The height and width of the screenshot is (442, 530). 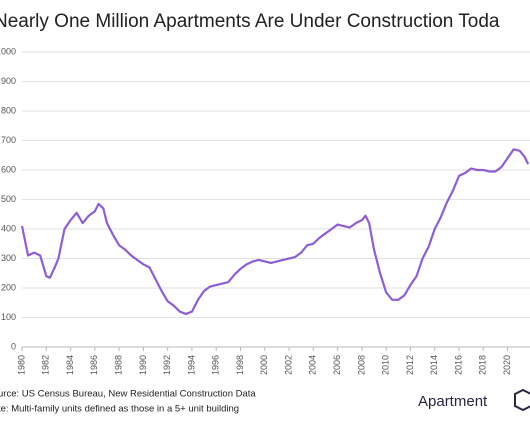 What do you see at coordinates (337, 365) in the screenshot?
I see `x-tick-label: 2006` at bounding box center [337, 365].